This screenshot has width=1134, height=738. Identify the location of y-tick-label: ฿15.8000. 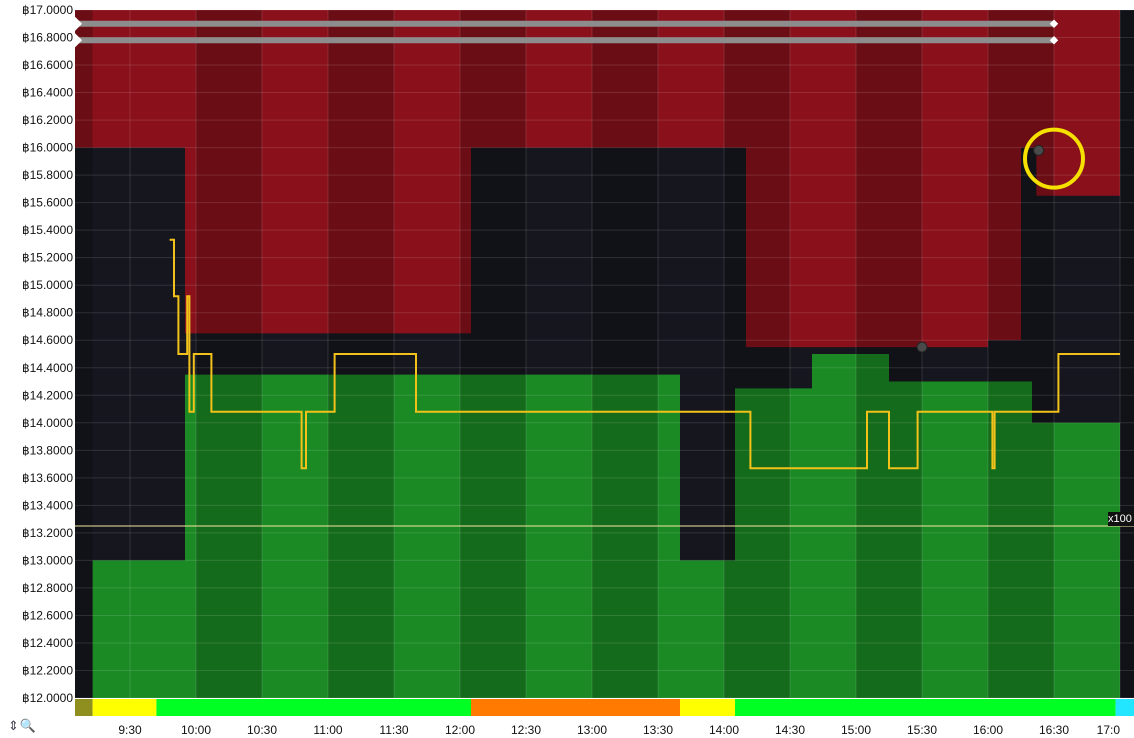
(47, 175).